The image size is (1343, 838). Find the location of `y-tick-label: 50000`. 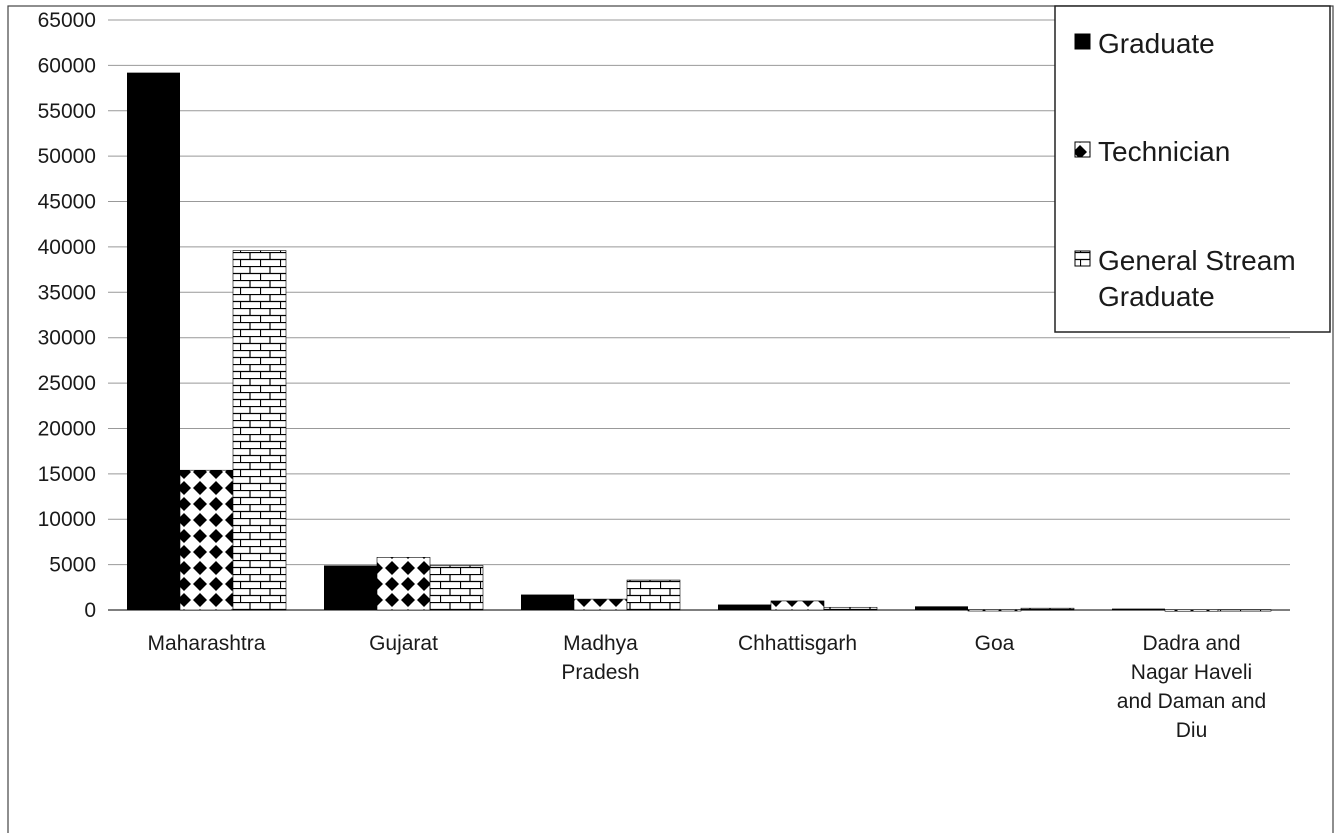

y-tick-label: 50000 is located at coordinates (67, 156).